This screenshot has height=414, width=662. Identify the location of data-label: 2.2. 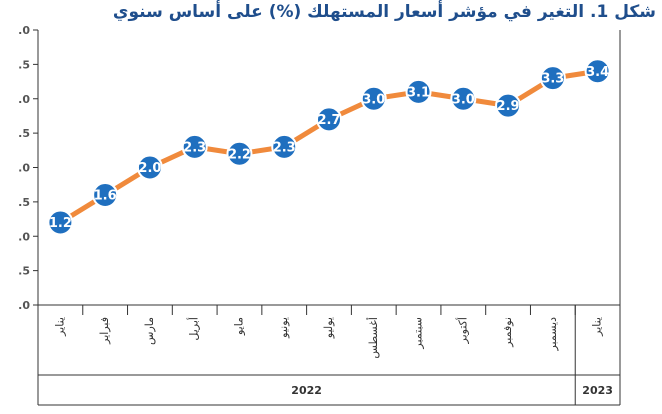
(239, 154).